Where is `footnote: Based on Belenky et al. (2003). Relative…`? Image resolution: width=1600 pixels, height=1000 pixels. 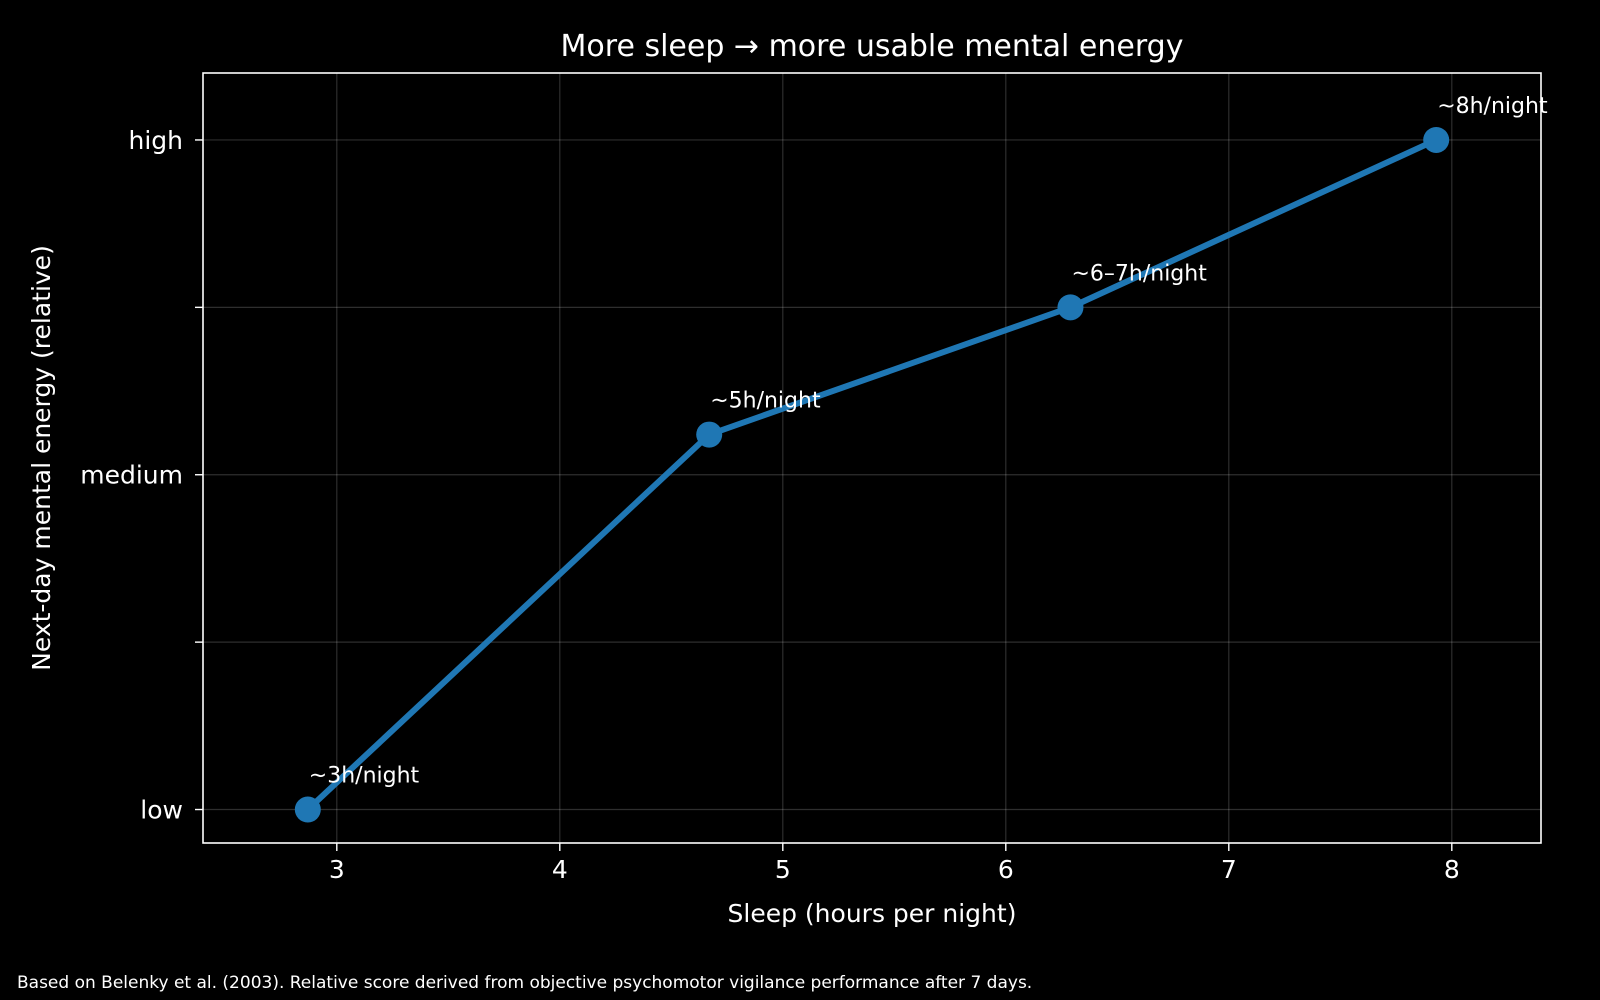 footnote: Based on Belenky et al. (2003). Relative… is located at coordinates (525, 983).